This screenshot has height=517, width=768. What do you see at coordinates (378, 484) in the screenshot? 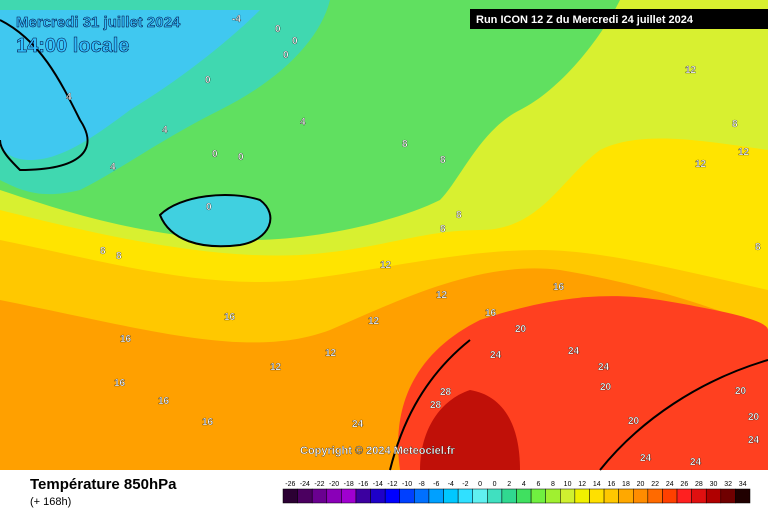
I see `legend-label: -14` at bounding box center [378, 484].